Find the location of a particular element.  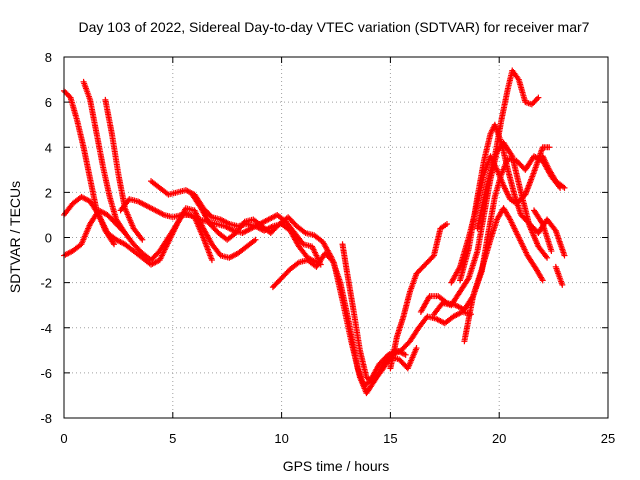

x-axis-label: GPS time / hours is located at coordinates (336, 466).